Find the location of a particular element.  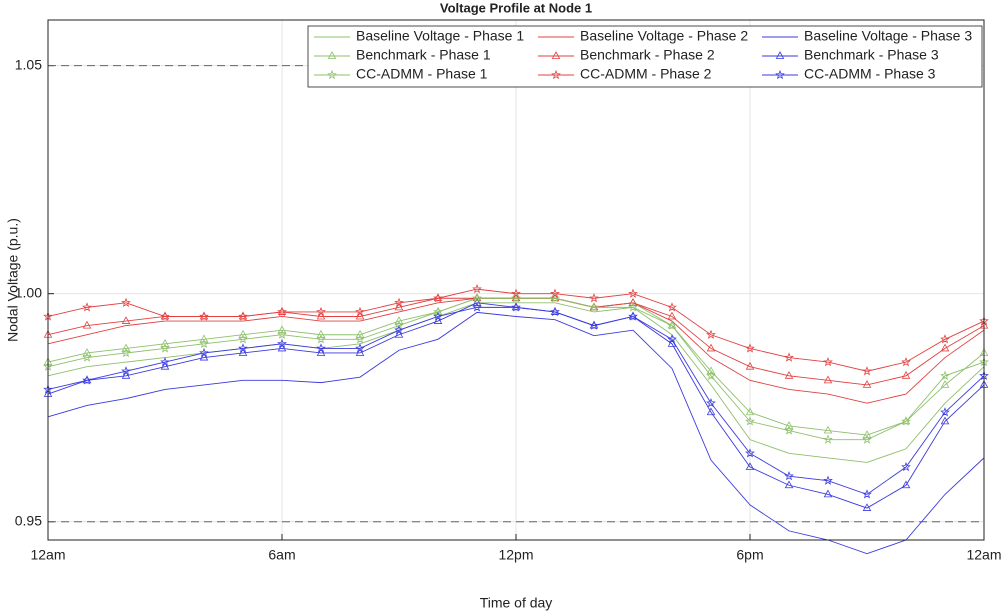

y-axis-label: Nodal Voltage (p.u.) is located at coordinates (13, 280).